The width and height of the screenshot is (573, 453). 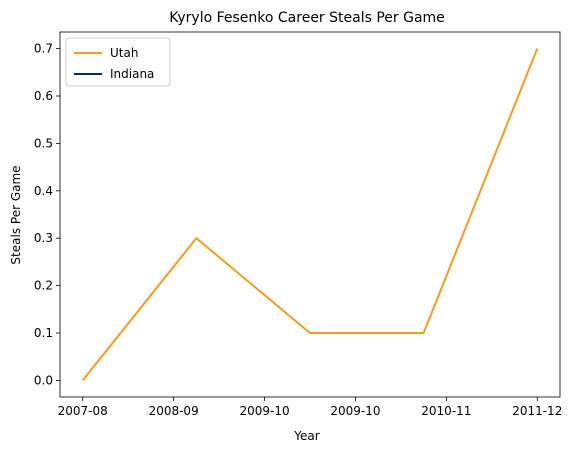 What do you see at coordinates (43, 191) in the screenshot?
I see `y-tick-label: 0.4` at bounding box center [43, 191].